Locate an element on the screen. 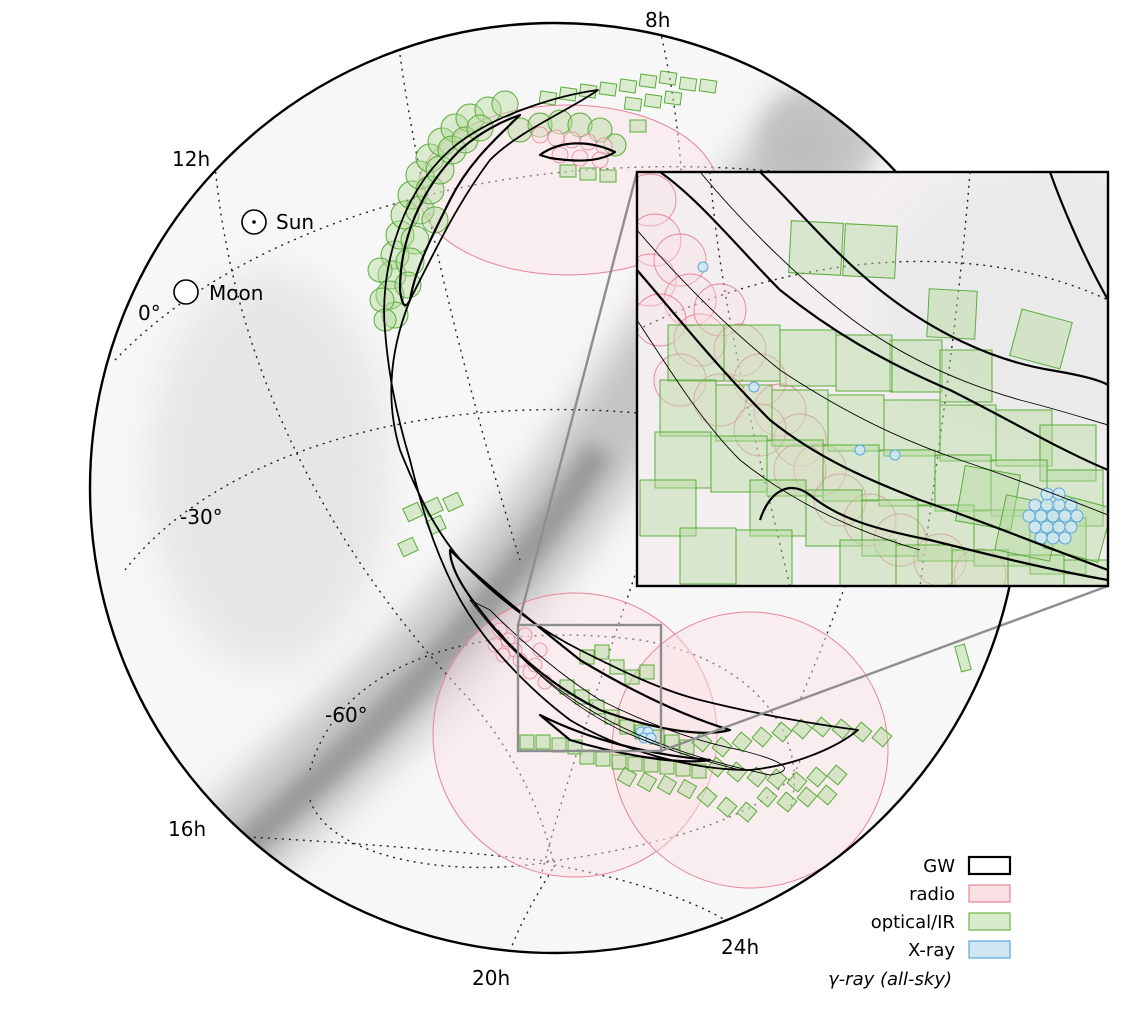 Image resolution: width=1134 pixels, height=1018 pixels. legend-swatch-optical is located at coordinates (989, 921).